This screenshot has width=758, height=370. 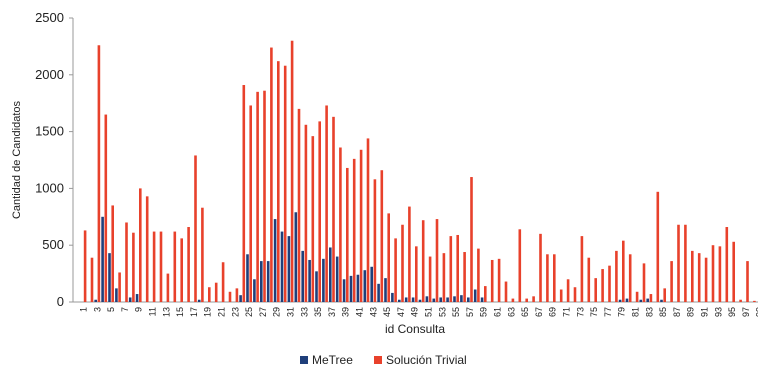 I want to click on x-tick-label: 99, so click(x=756, y=312).